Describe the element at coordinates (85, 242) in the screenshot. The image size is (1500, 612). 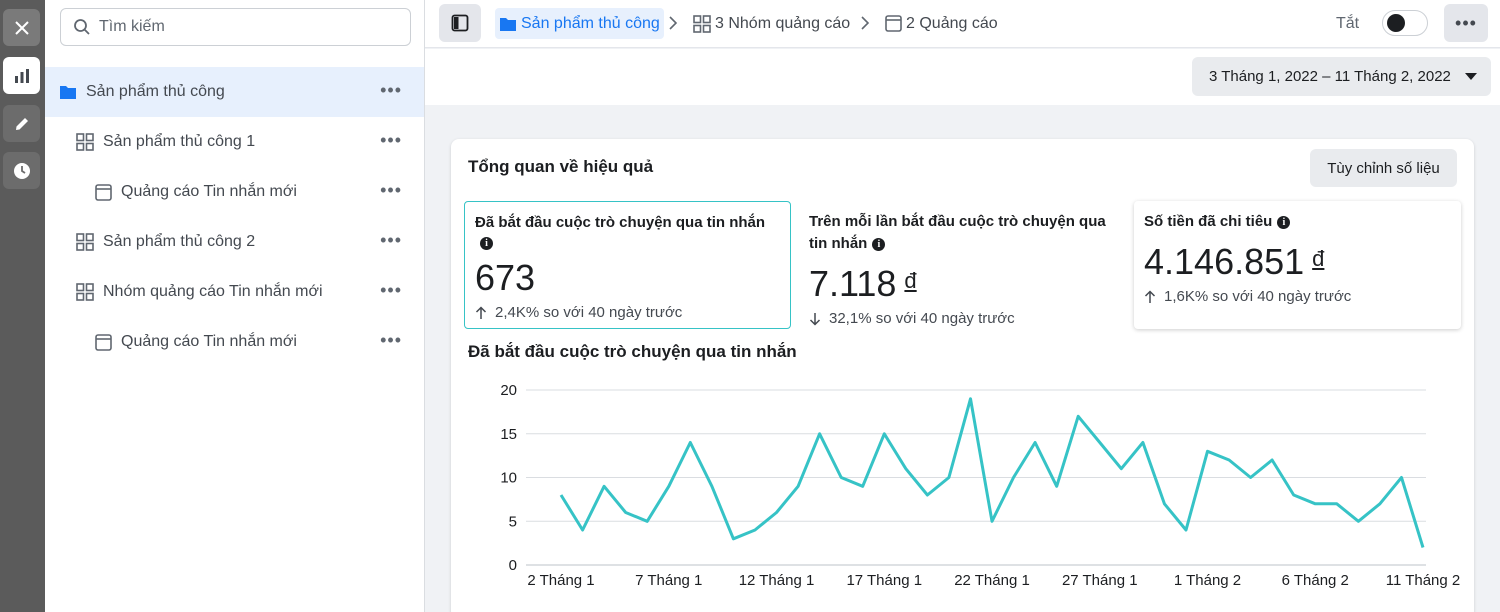
I see `grid-icon` at that location.